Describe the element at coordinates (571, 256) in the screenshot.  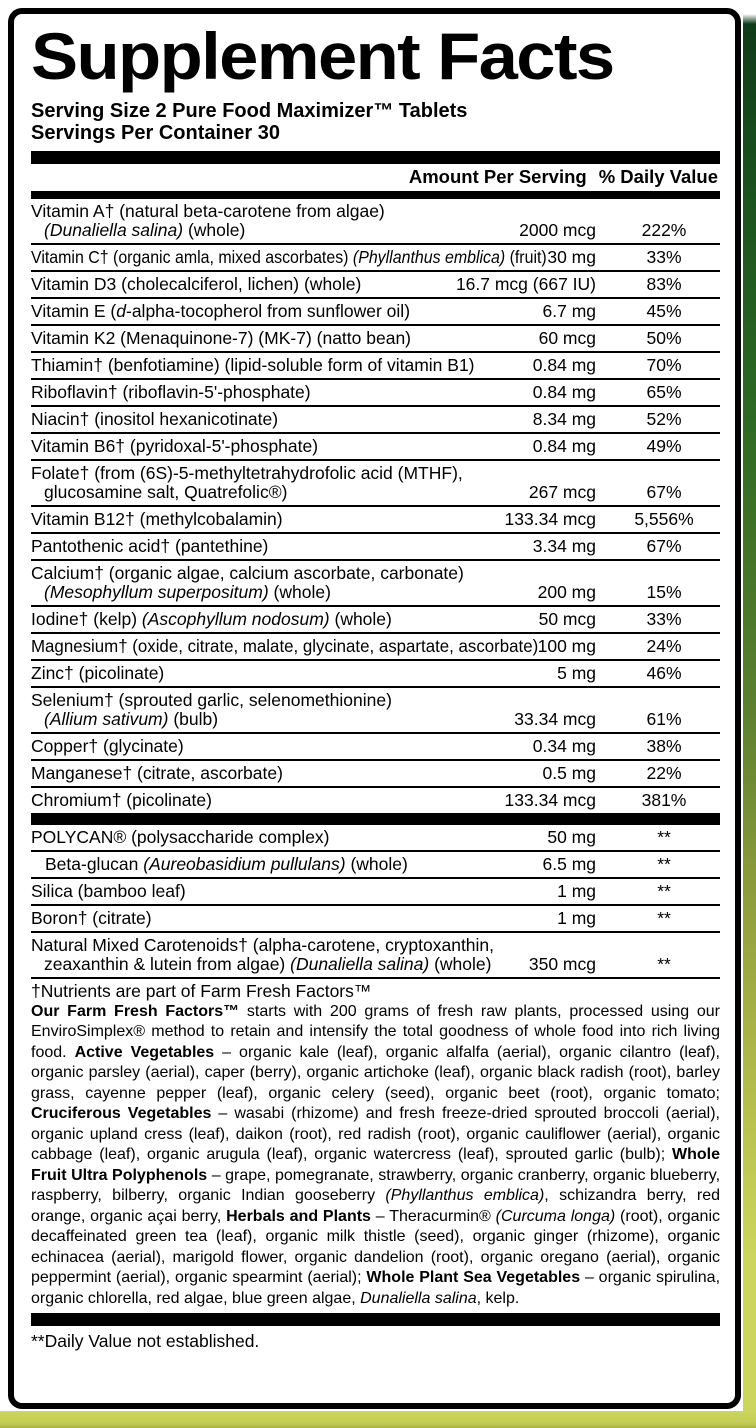
I see `amount-per-serving: 30 mg` at that location.